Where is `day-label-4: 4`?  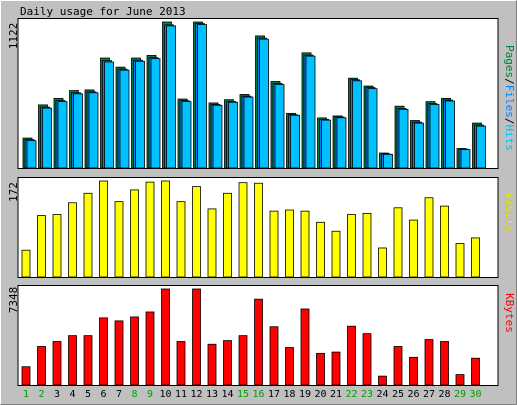 day-label-4: 4 is located at coordinates (72, 394).